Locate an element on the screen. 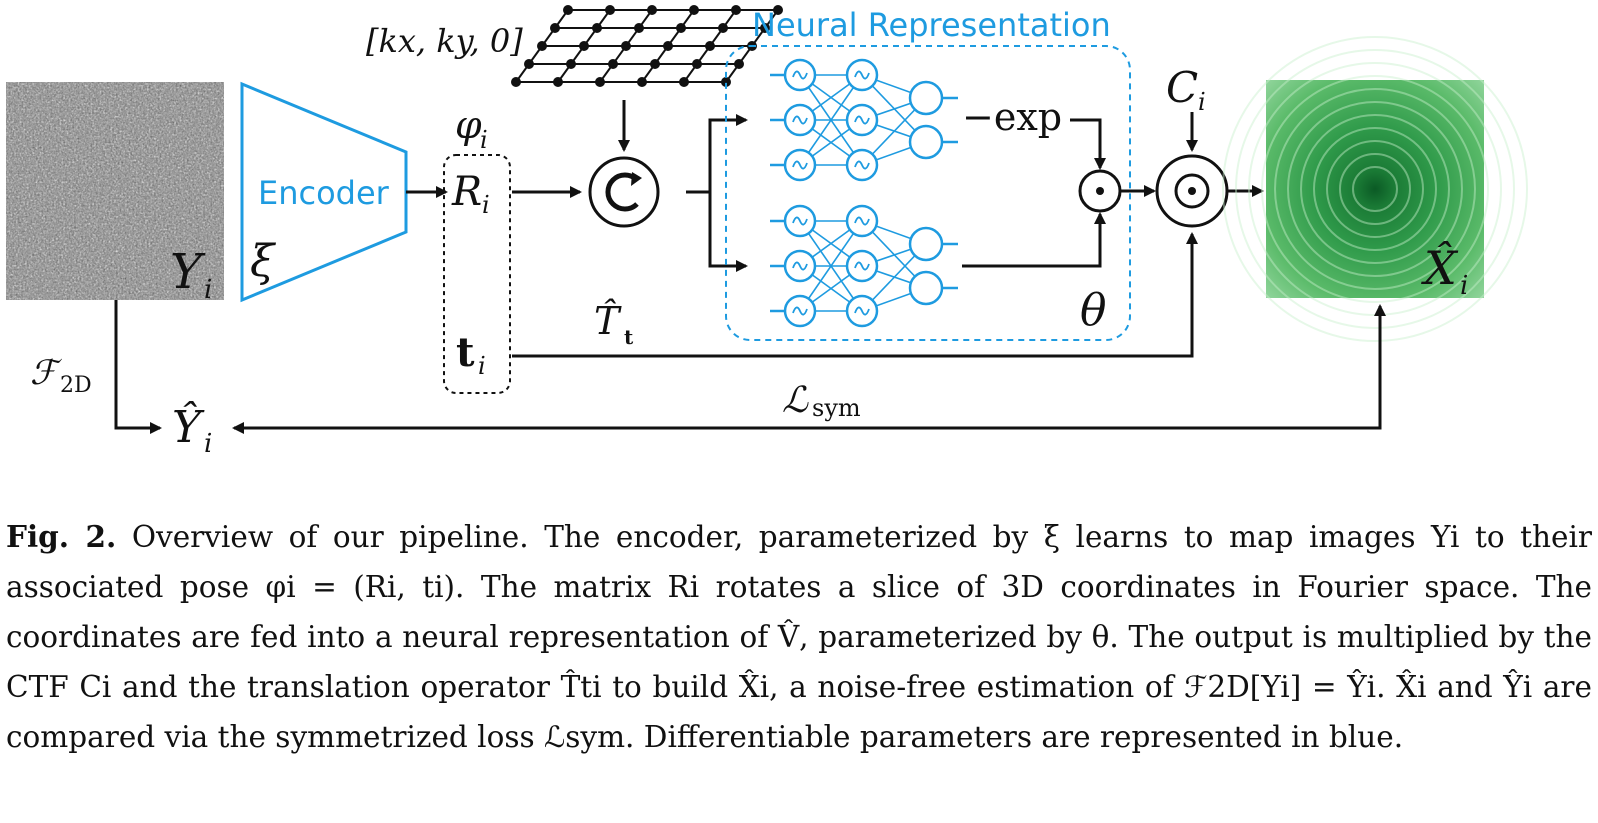 The height and width of the screenshot is (823, 1598). R-label: R is located at coordinates (466, 192).